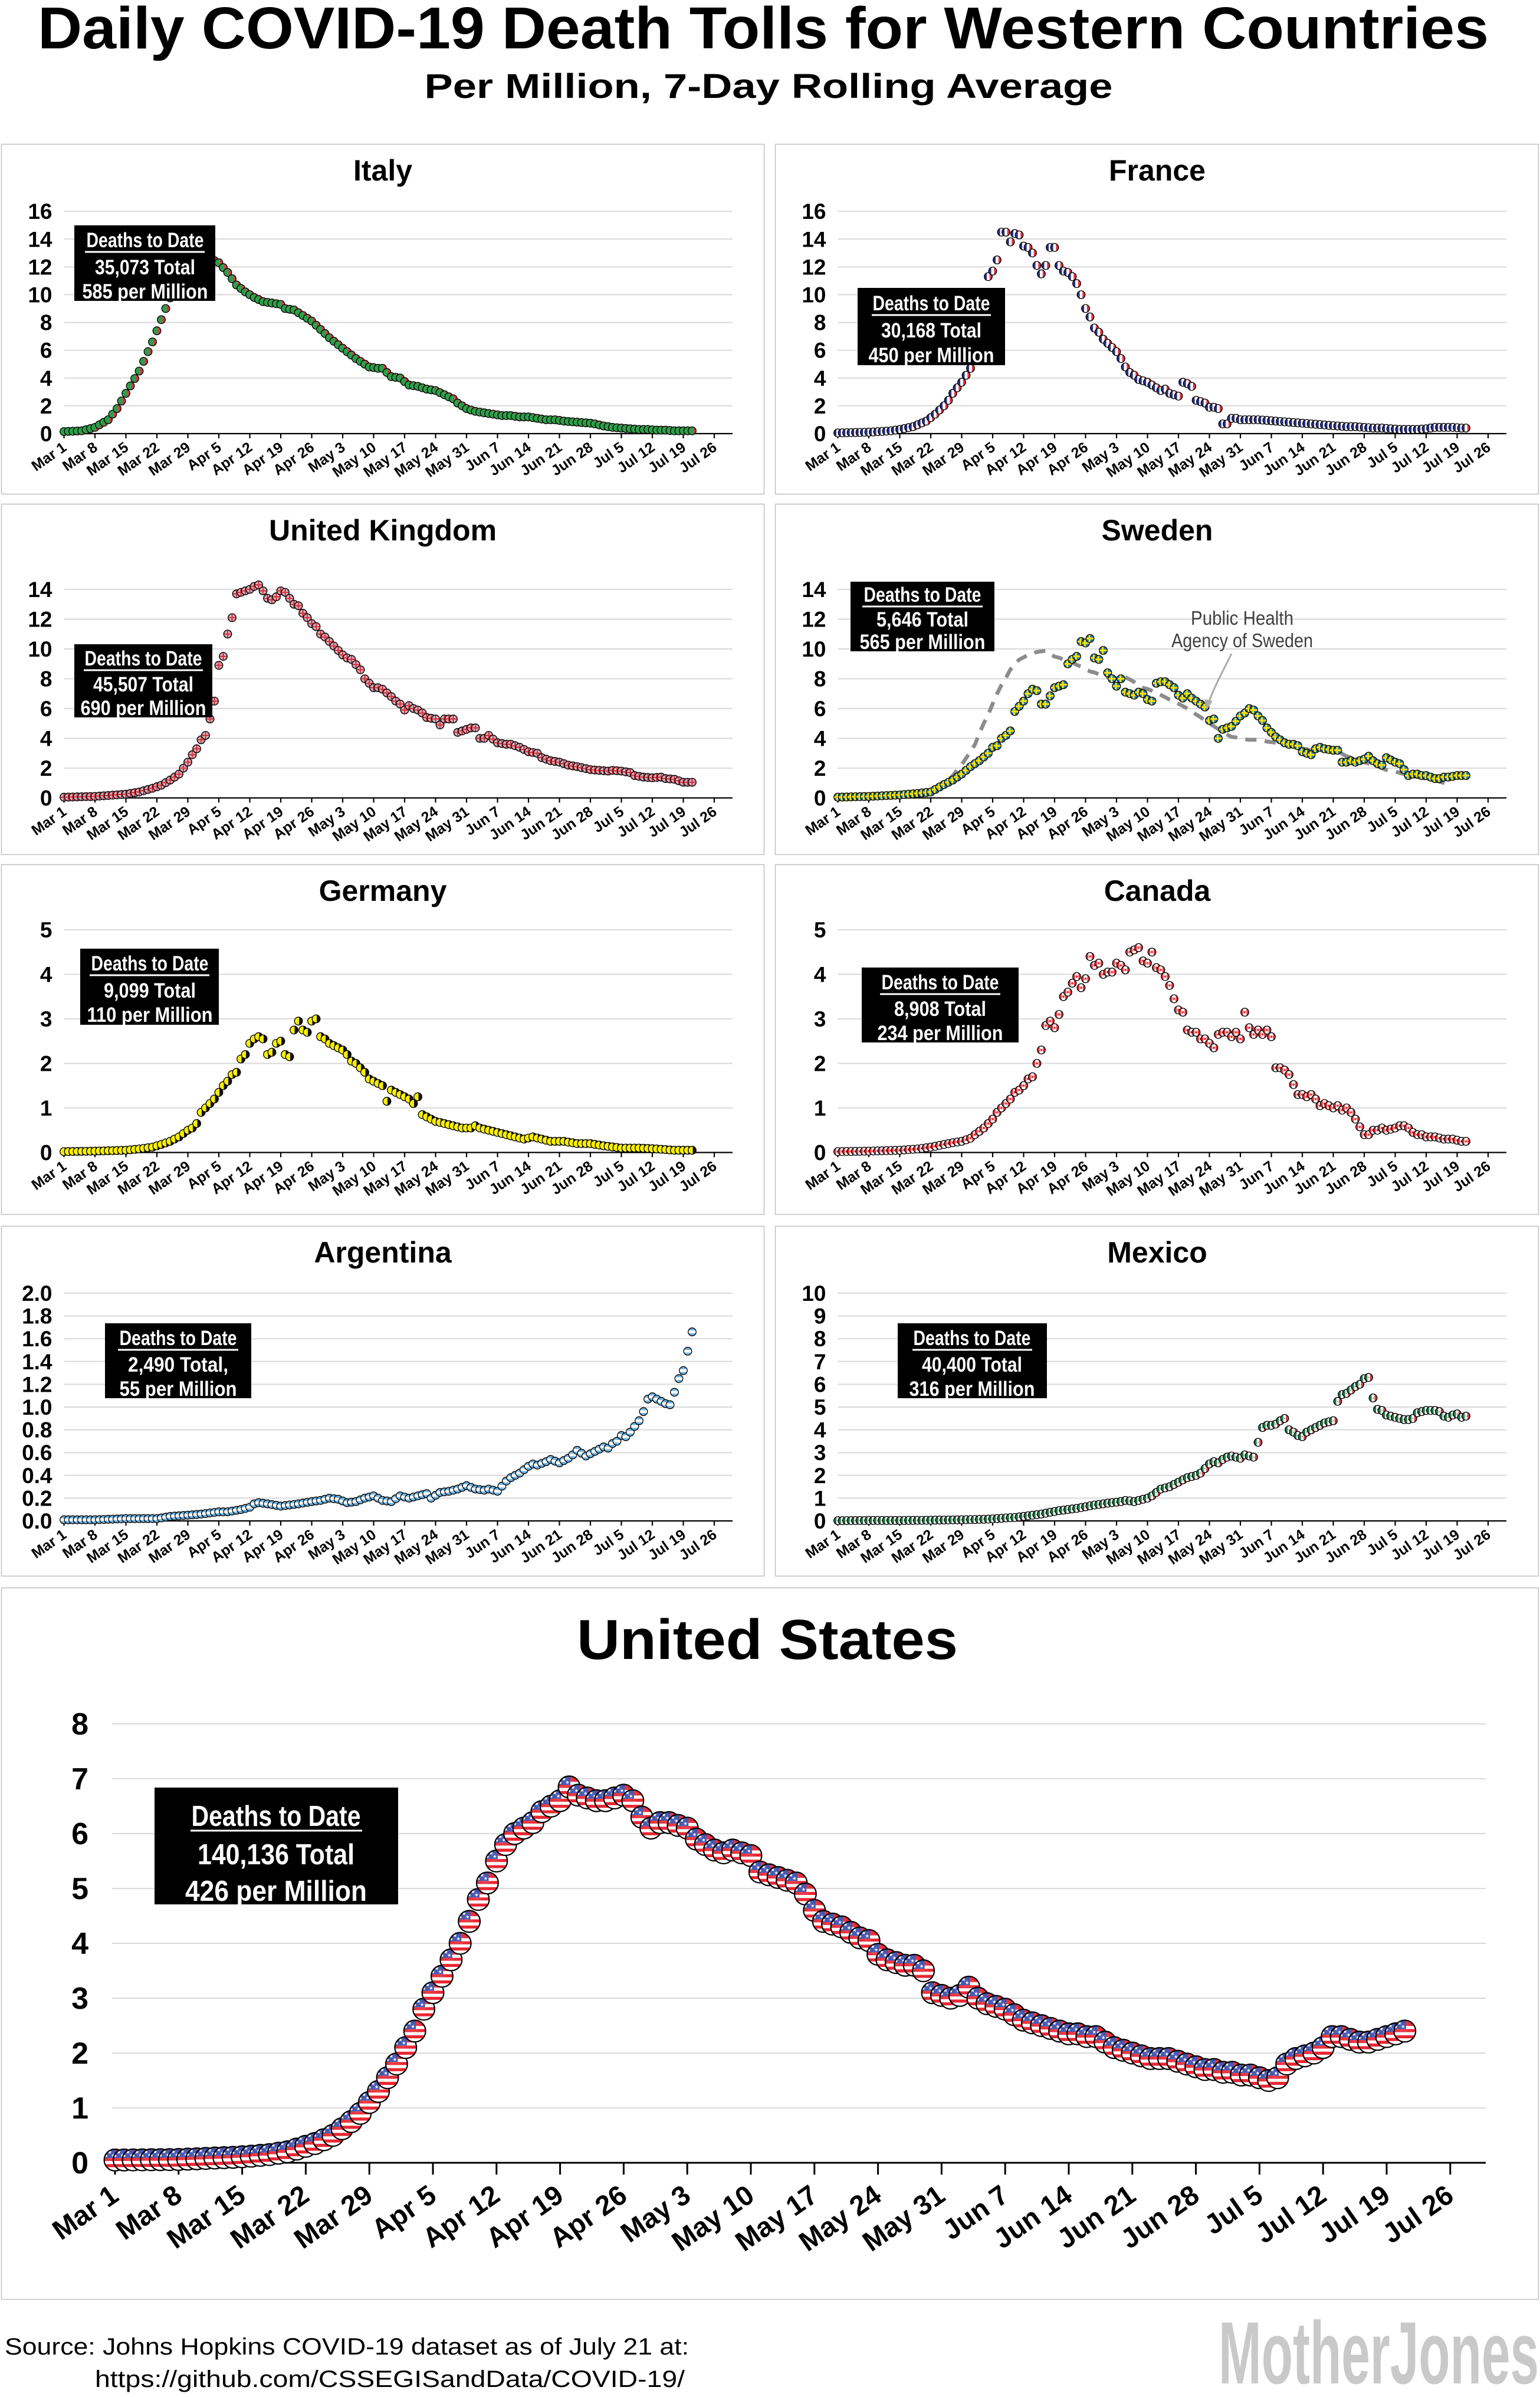 The height and width of the screenshot is (2397, 1540). I want to click on svg-text: 565 per Million, so click(923, 642).